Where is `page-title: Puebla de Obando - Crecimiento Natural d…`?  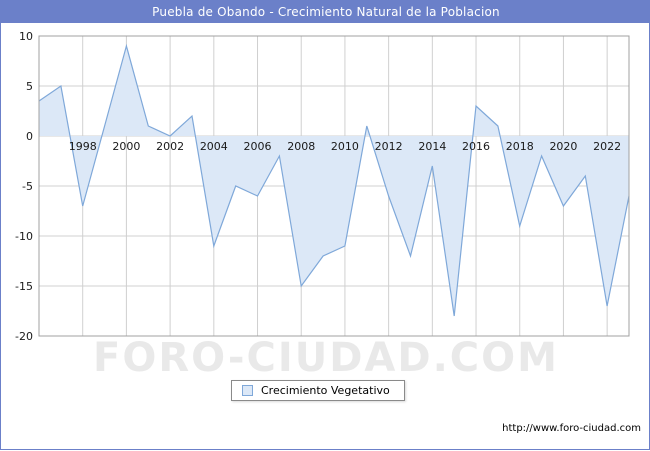
page-title: Puebla de Obando - Crecimiento Natural d… is located at coordinates (326, 12).